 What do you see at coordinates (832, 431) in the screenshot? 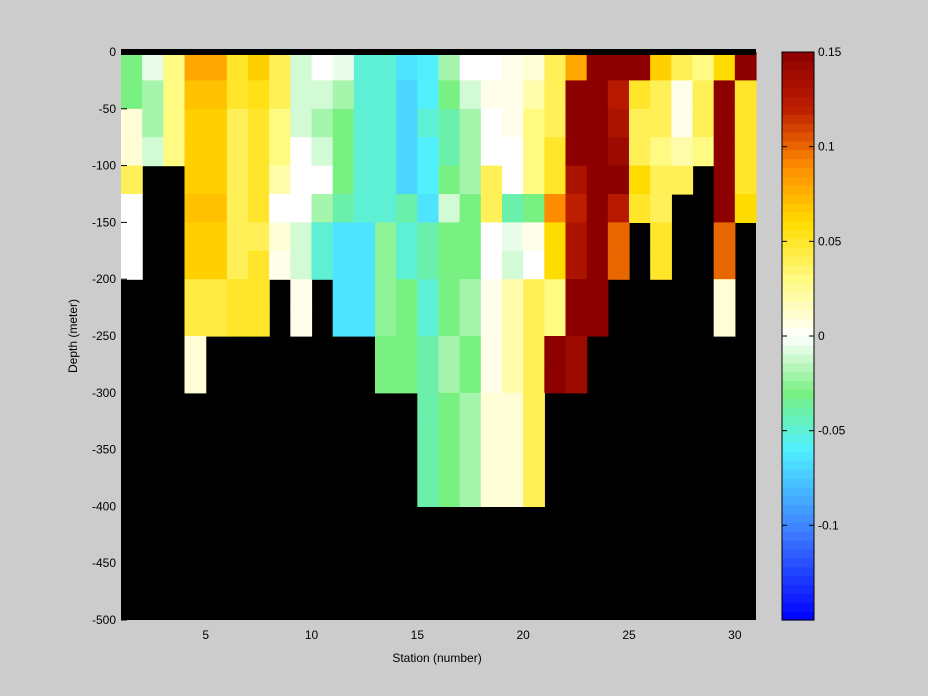
I see `colorbar-tick-label: -0.05` at bounding box center [832, 431].